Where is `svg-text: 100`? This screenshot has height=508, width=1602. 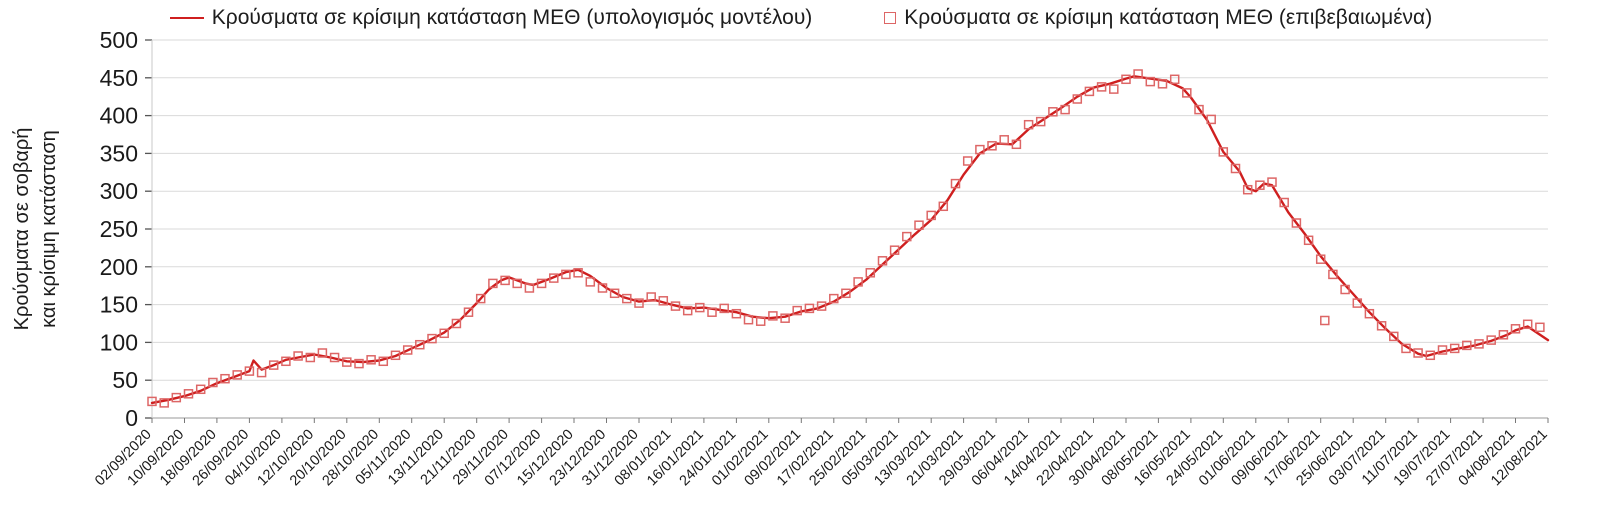 svg-text: 100 is located at coordinates (119, 342).